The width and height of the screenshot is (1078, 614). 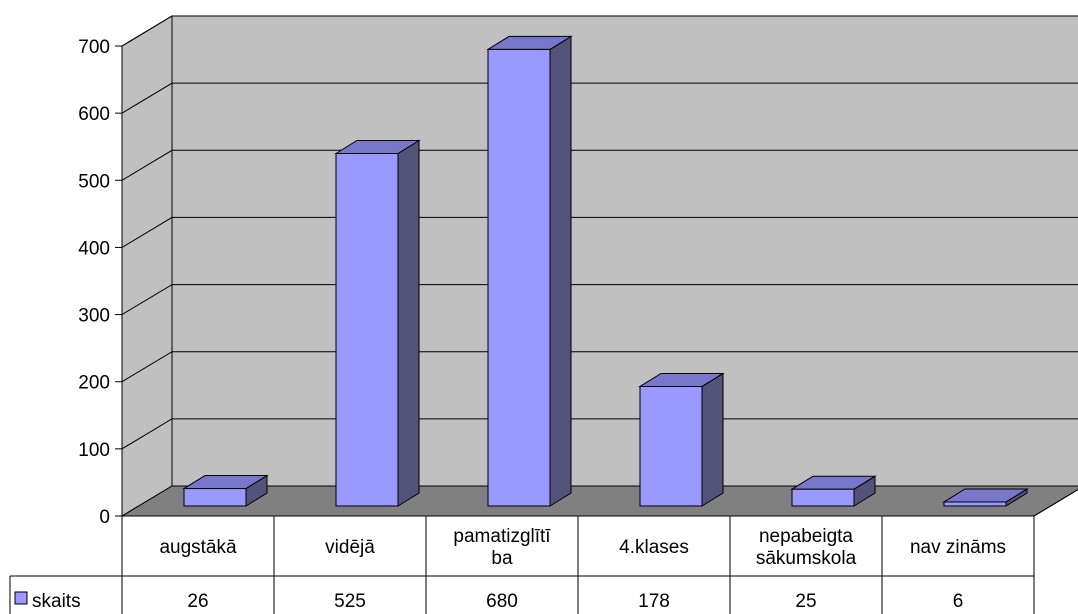 I want to click on legend-label: skaits, so click(x=56, y=601).